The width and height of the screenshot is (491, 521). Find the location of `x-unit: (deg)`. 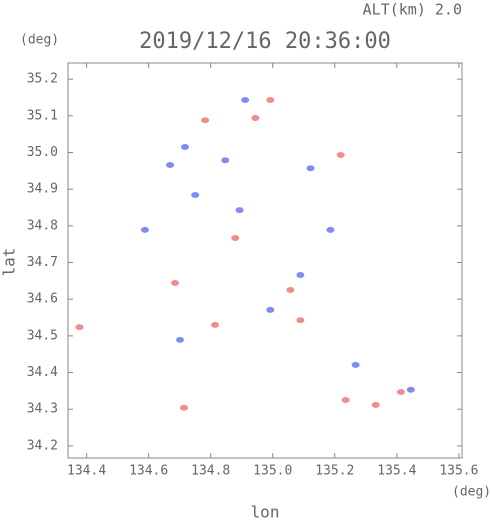

x-unit: (deg) is located at coordinates (471, 492).